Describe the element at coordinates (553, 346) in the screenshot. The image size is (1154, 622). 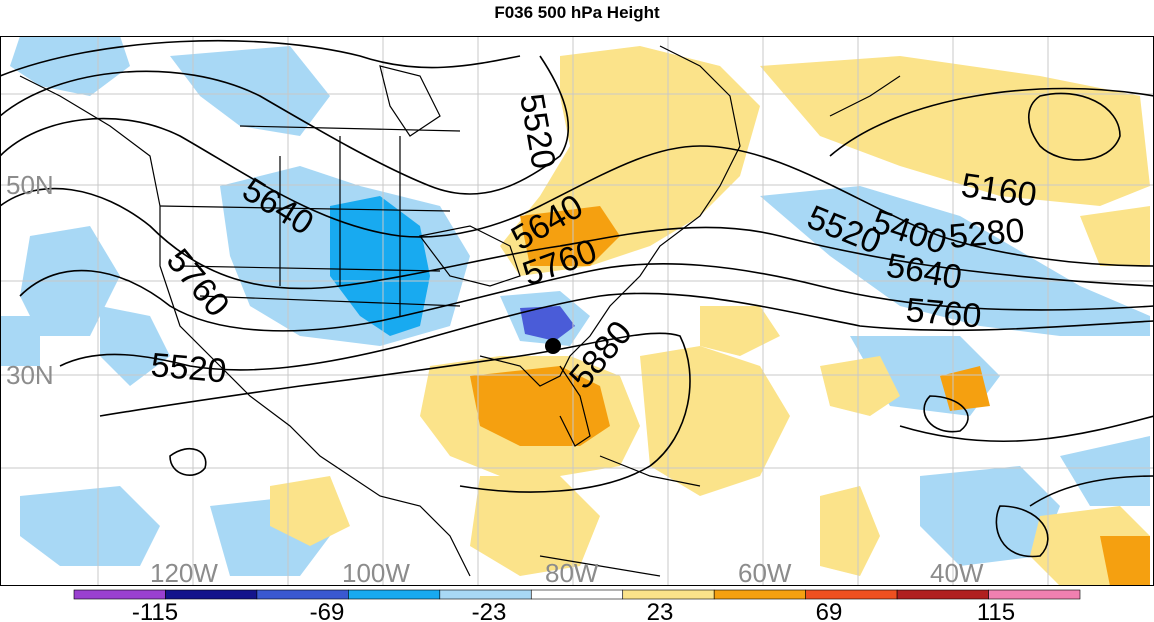
I see `storm-center-marker` at that location.